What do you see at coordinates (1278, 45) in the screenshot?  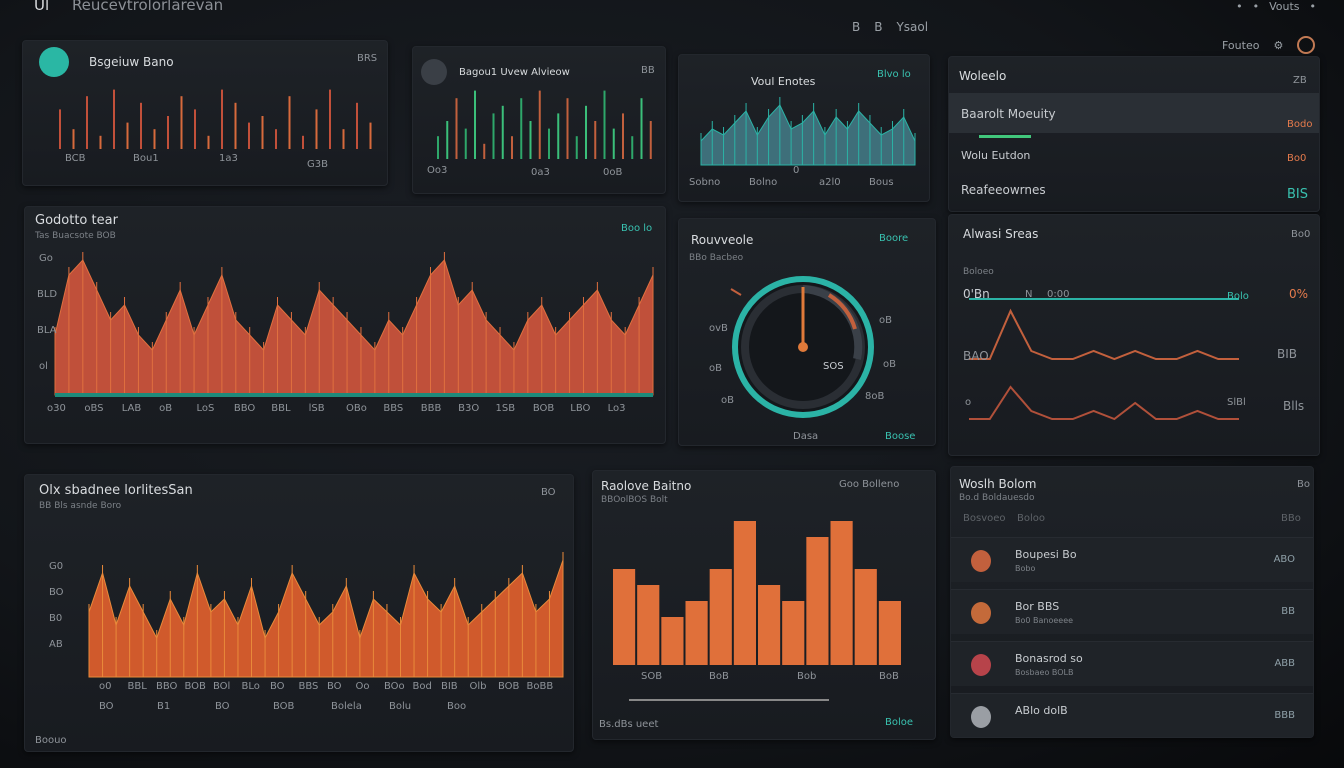 I see `settings-icon: ⚙` at bounding box center [1278, 45].